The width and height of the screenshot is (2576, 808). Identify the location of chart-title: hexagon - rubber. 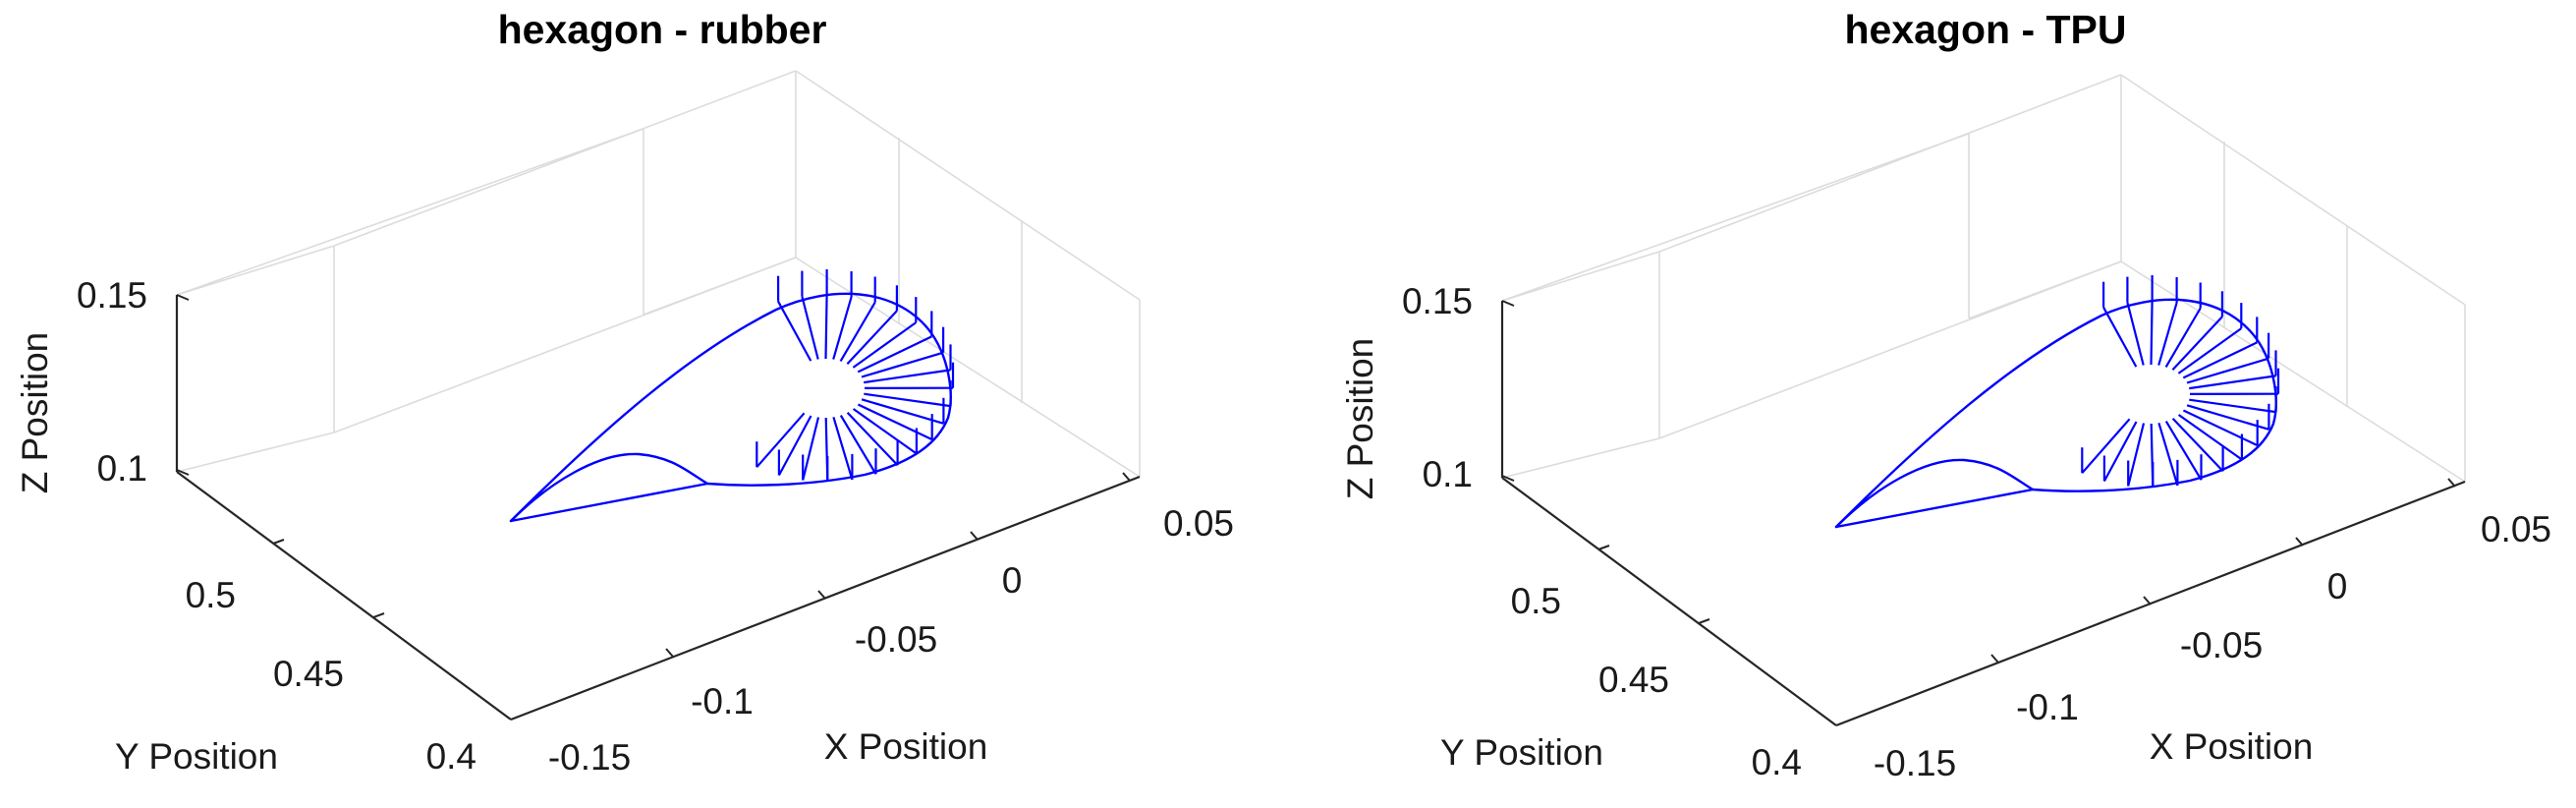
(662, 30).